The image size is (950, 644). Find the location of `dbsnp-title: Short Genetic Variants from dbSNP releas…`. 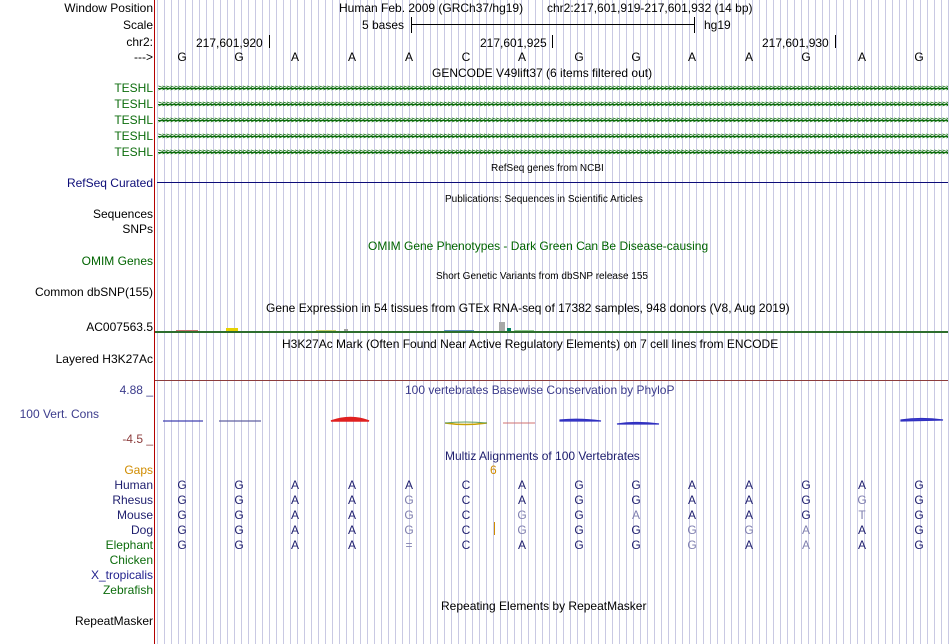

dbsnp-title: Short Genetic Variants from dbSNP releas… is located at coordinates (542, 276).